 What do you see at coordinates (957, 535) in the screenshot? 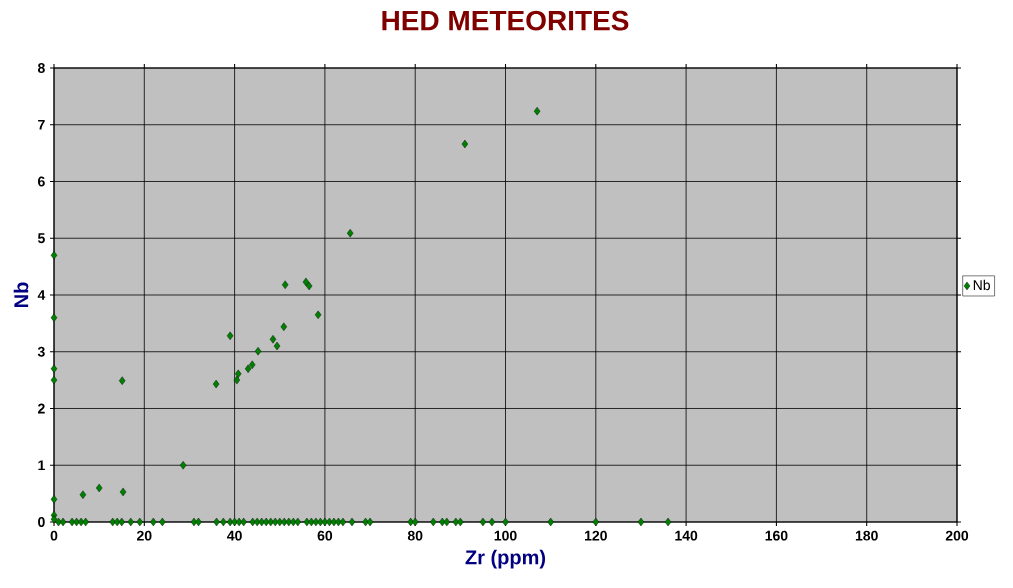
I see `x-tick-label: 200` at bounding box center [957, 535].